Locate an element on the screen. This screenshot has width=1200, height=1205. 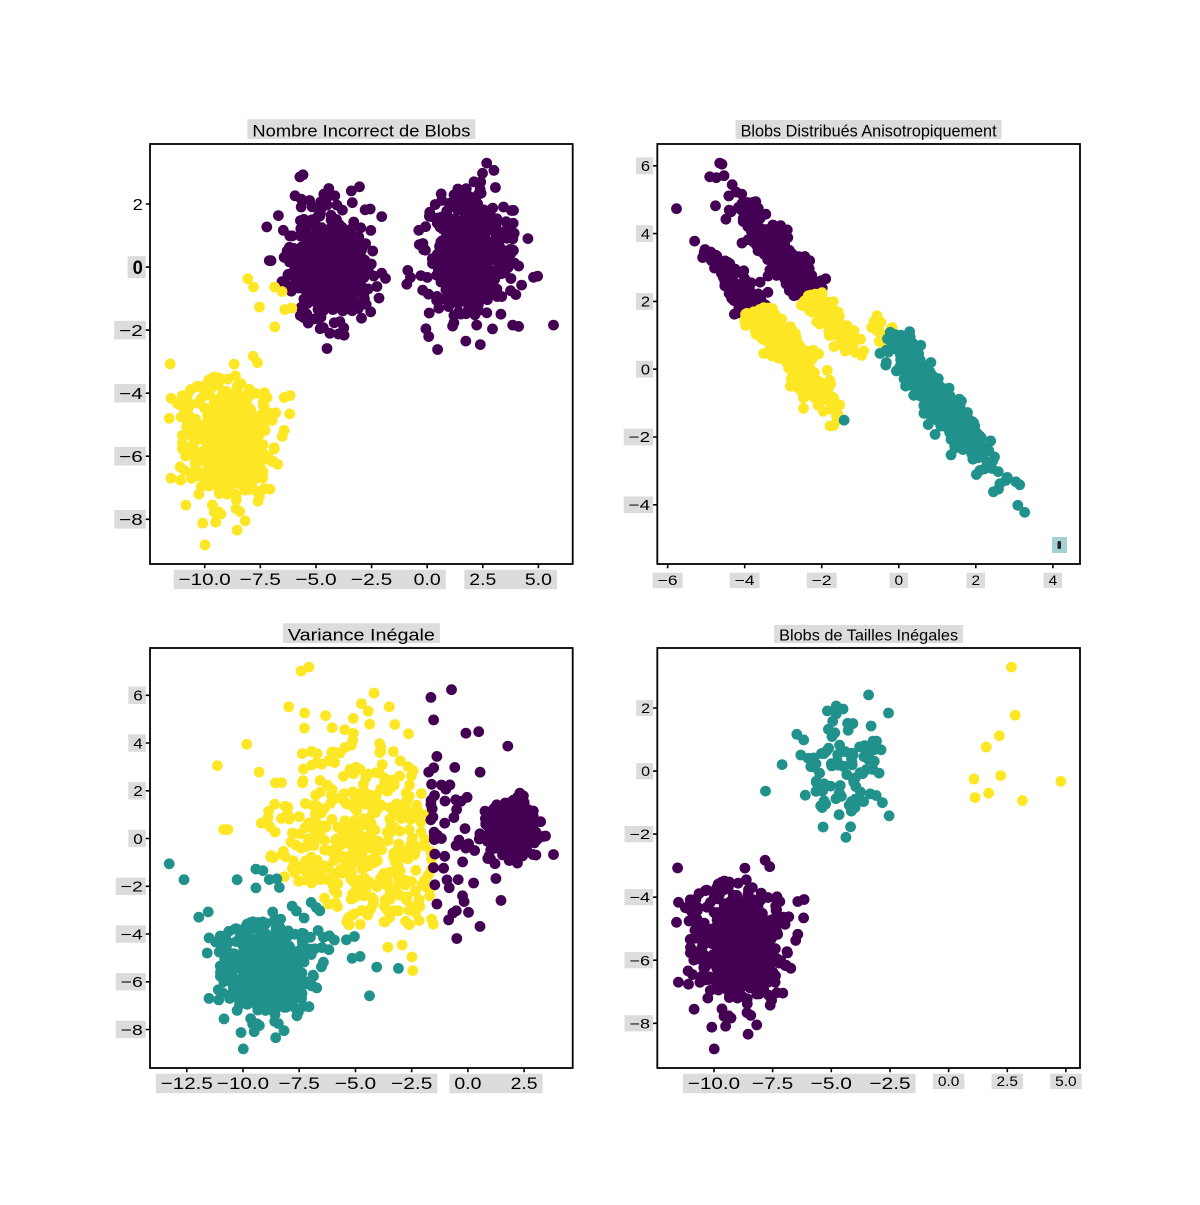
svg-text:Blobs Distribués Anisotropique: Blobs Distribués Anisotropiquement is located at coordinates (869, 131).